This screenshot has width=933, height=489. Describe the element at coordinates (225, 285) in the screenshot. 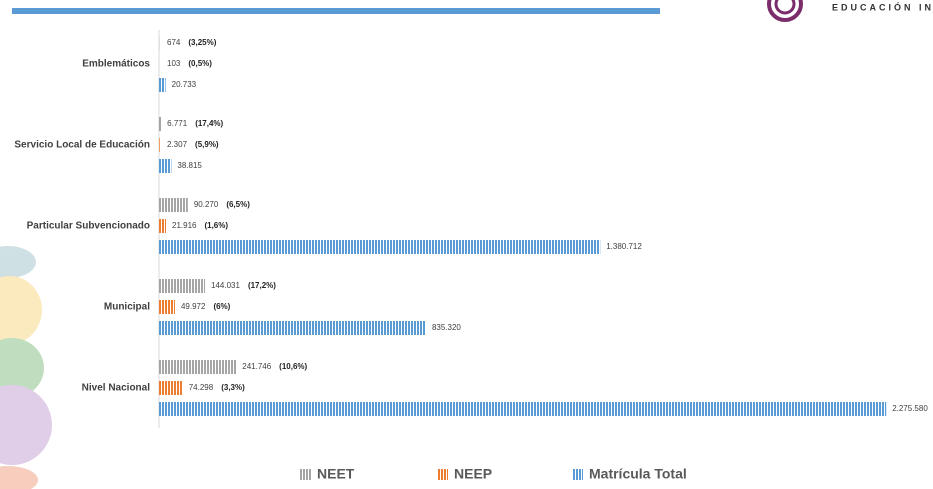

I see `value-label: 144.031` at that location.